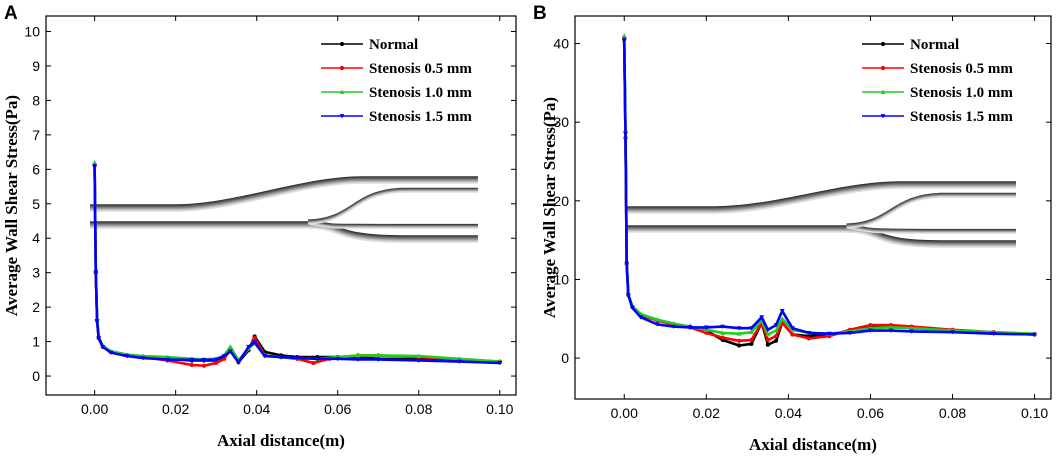  Describe the element at coordinates (281, 440) in the screenshot. I see `x-axis-title: Axial distance(m)` at that location.